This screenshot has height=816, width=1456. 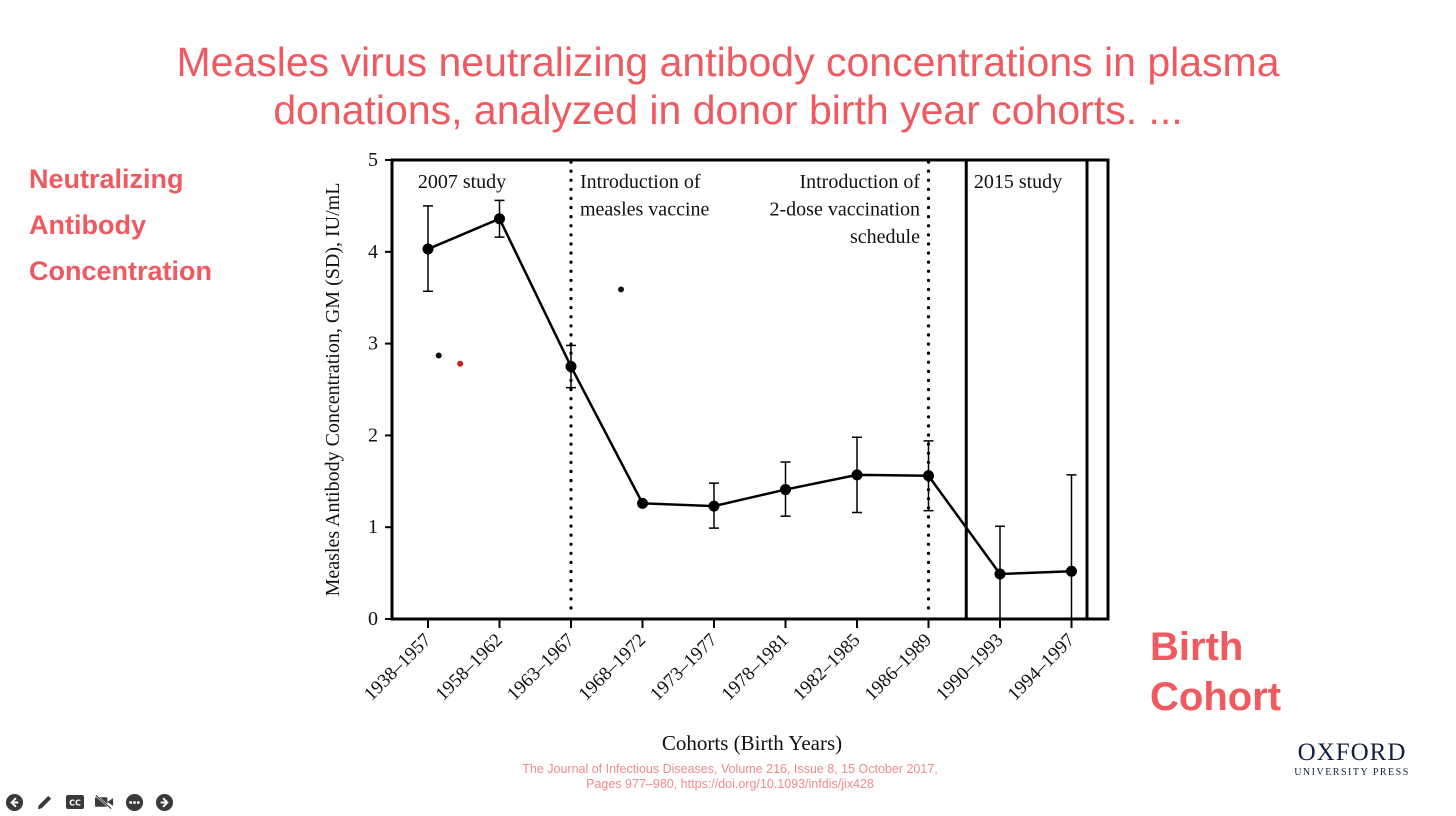 I want to click on x-tick-label: 1994–1997, so click(x=1041, y=667).